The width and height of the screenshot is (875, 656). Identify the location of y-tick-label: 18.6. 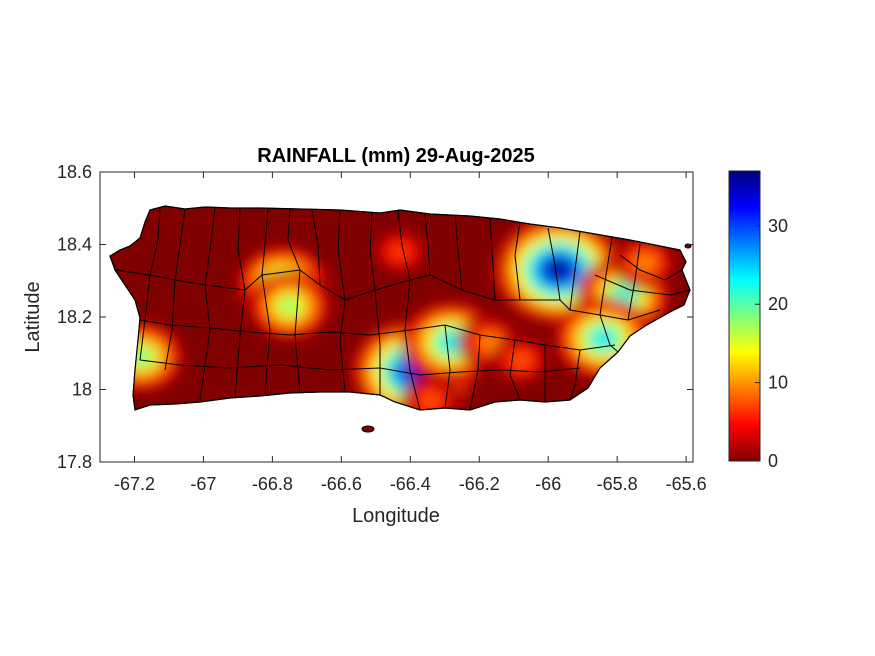
(74, 172).